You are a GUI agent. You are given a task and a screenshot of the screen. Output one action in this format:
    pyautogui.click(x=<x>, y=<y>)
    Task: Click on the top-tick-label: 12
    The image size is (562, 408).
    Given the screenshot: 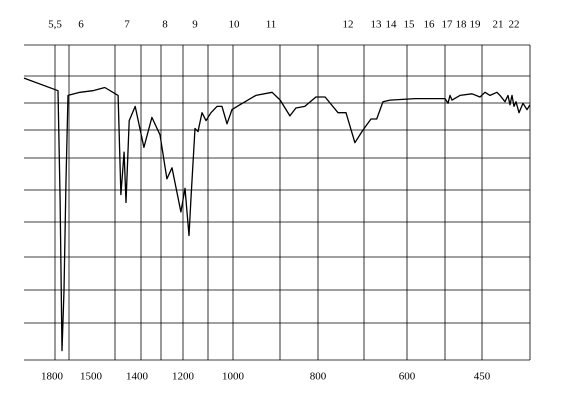 What is the action you would take?
    pyautogui.click(x=348, y=25)
    